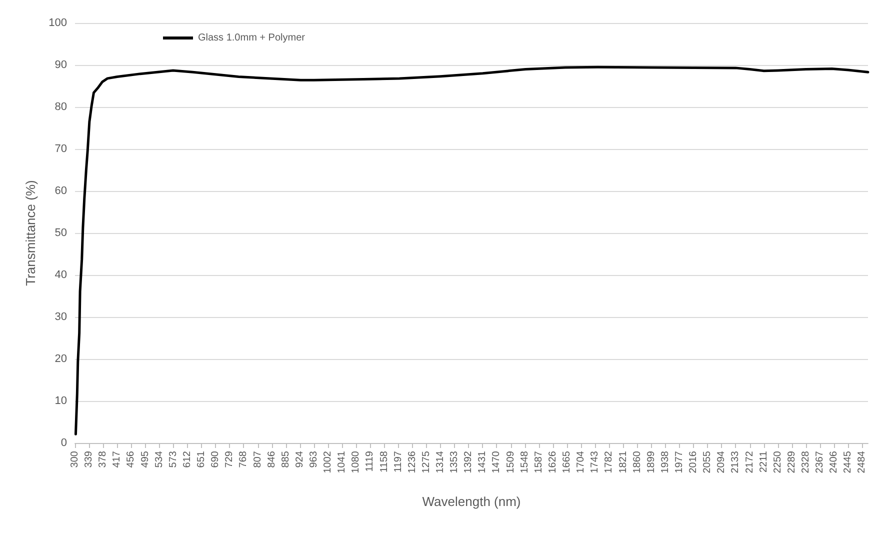 This screenshot has height=558, width=890. I want to click on x-tick-label: 2133, so click(736, 462).